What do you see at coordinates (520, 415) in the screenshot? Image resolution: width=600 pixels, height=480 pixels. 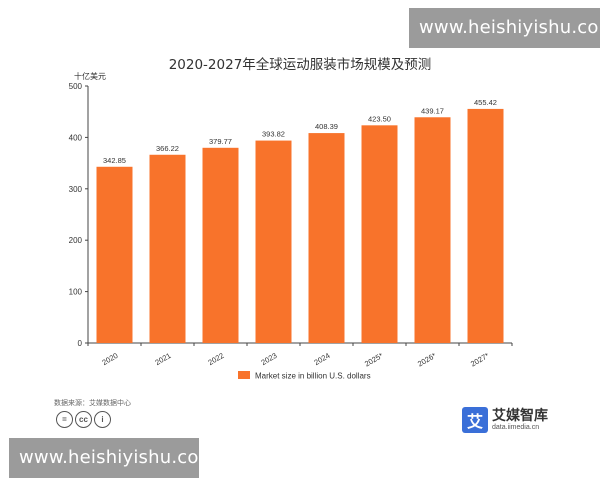 I see `brand-name: 艾媒智库` at bounding box center [520, 415].